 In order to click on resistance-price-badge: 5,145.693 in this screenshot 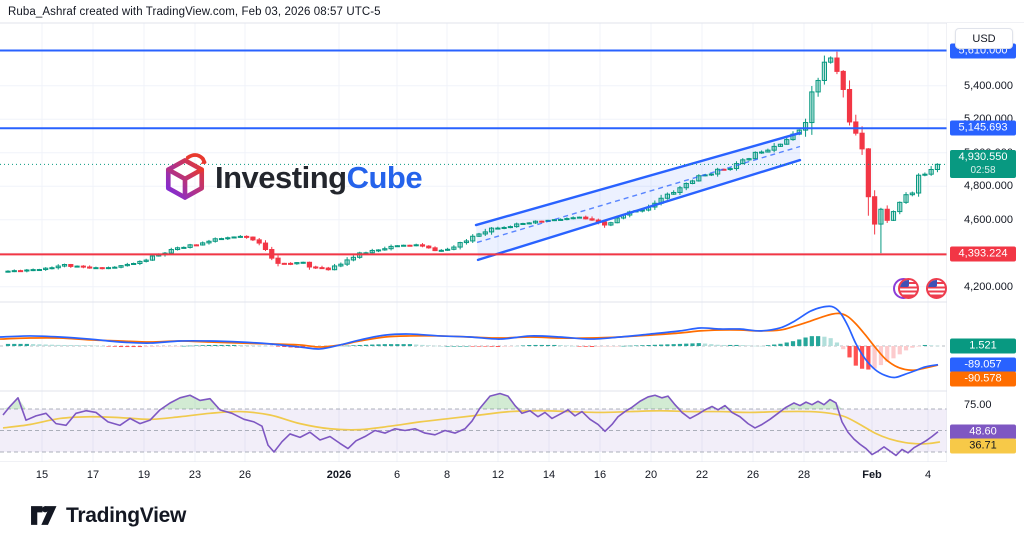, I will do `click(983, 128)`.